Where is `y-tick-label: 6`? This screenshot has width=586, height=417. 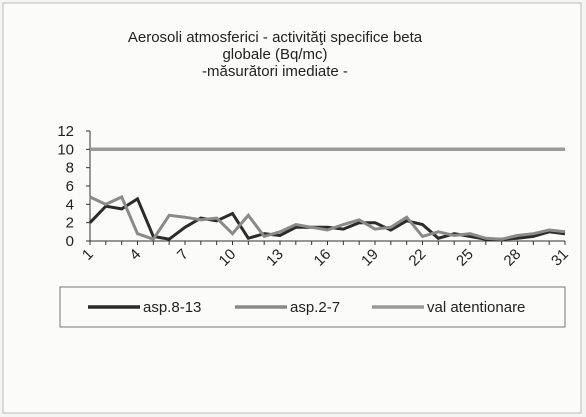
y-tick-label: 6 is located at coordinates (70, 186).